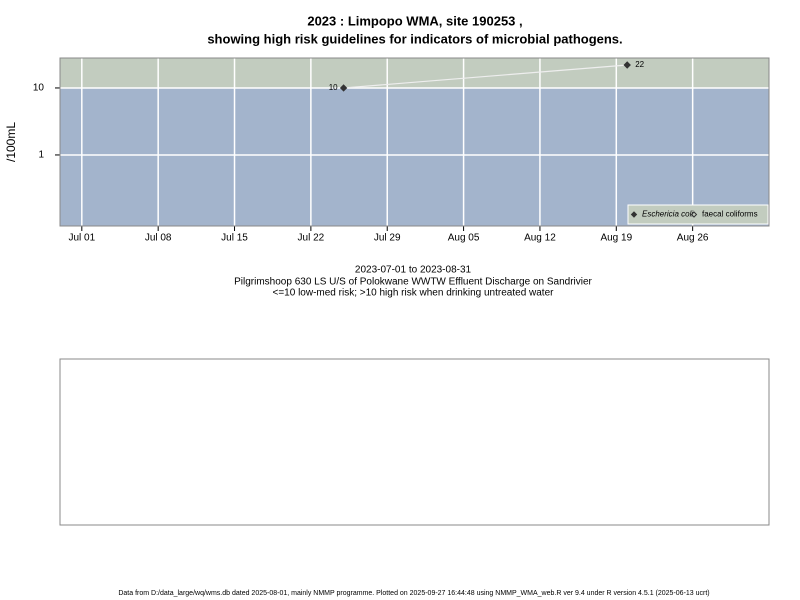 The image size is (800, 600). Describe the element at coordinates (234, 238) in the screenshot. I see `x-tick-label: Jul 15` at that location.